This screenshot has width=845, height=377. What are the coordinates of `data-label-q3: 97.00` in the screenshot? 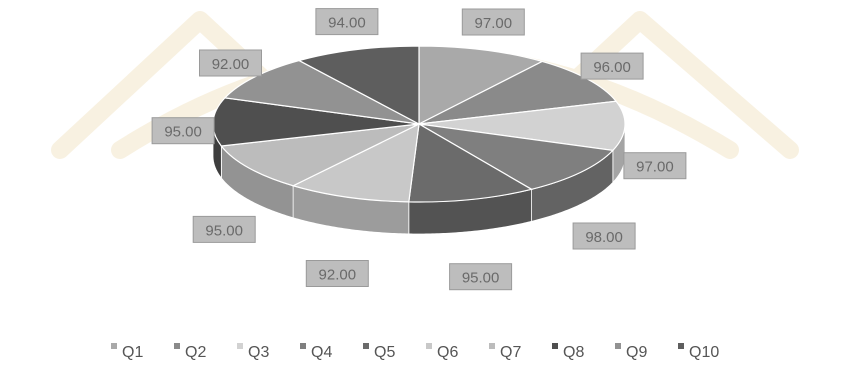 It's located at (655, 166).